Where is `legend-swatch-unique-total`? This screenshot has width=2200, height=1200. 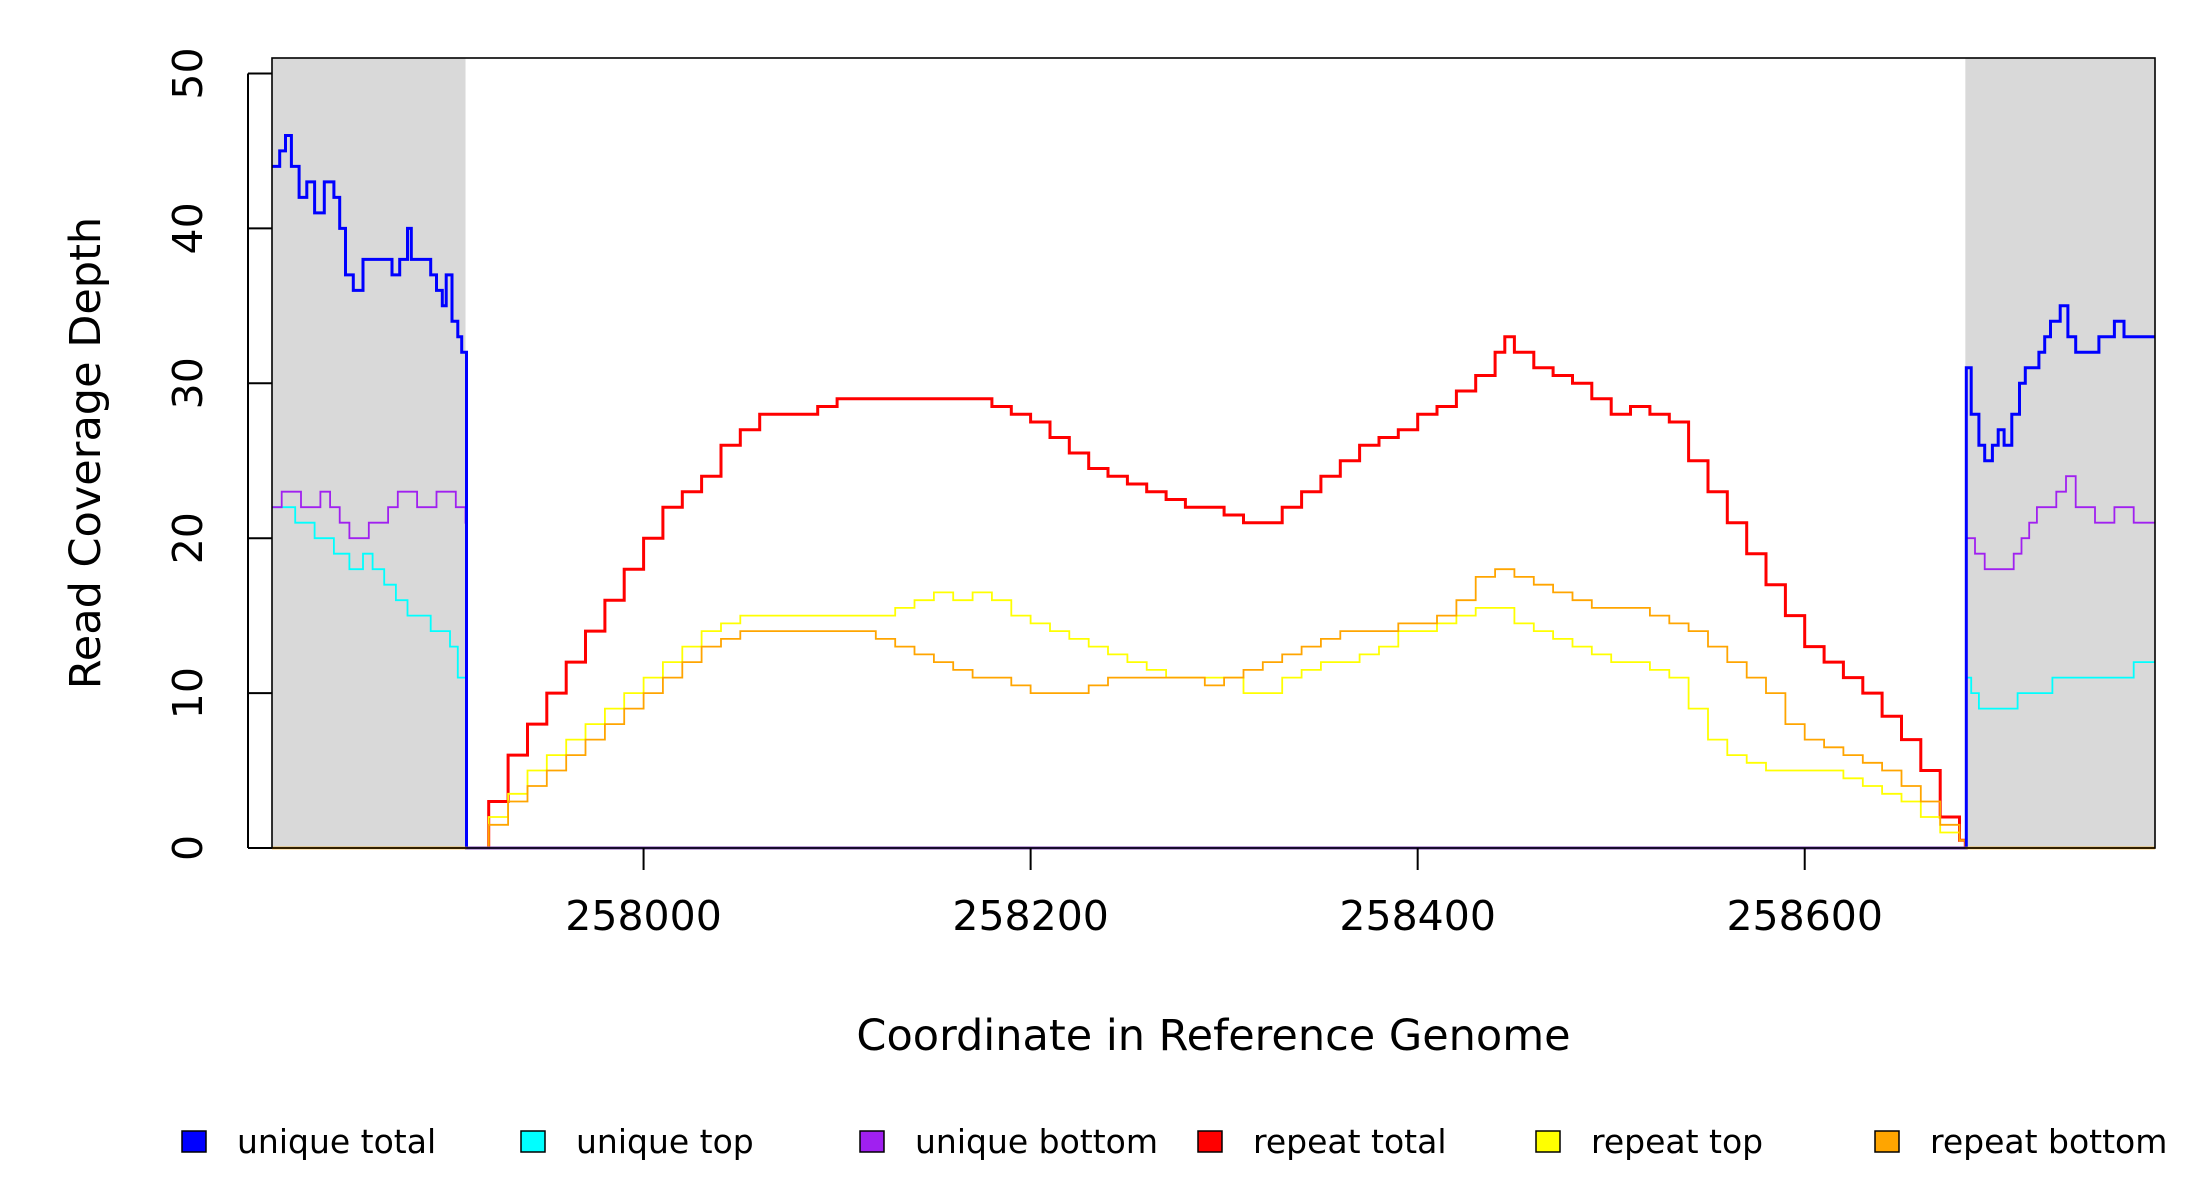 legend-swatch-unique-total is located at coordinates (194, 1141).